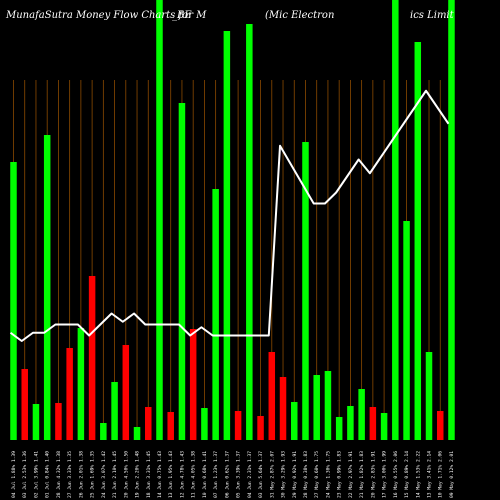 The image size is (500, 500). Describe the element at coordinates (328, 474) in the screenshot. I see `x-tick-label: 24 May 1.30% 1.75` at that location.